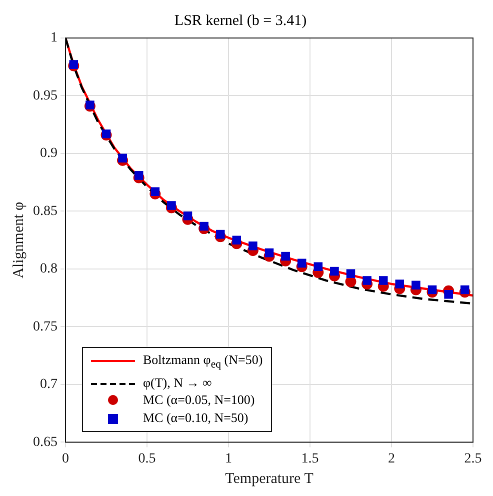 The image size is (493, 496). What do you see at coordinates (391, 458) in the screenshot?
I see `x-tick-label: 2` at bounding box center [391, 458].